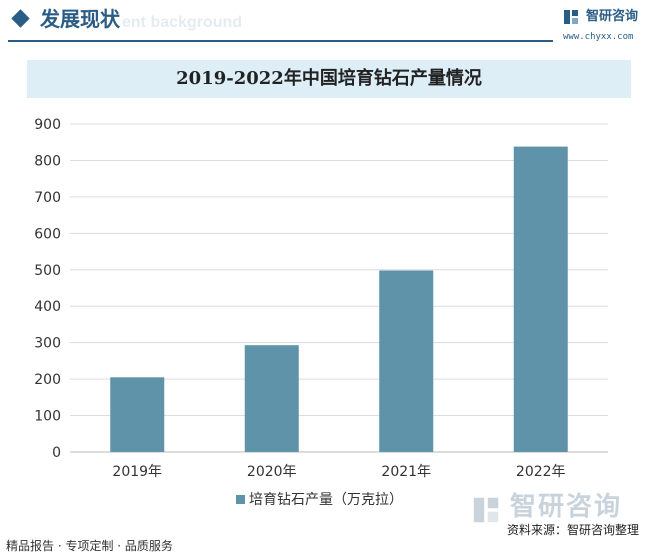 The width and height of the screenshot is (655, 558). I want to click on y-tick-label: 100, so click(47, 417).